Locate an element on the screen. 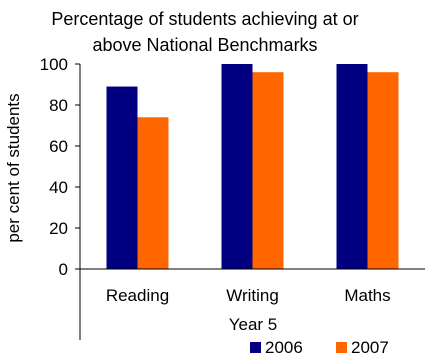 The width and height of the screenshot is (433, 360). legend-swatch-2006 is located at coordinates (255, 347).